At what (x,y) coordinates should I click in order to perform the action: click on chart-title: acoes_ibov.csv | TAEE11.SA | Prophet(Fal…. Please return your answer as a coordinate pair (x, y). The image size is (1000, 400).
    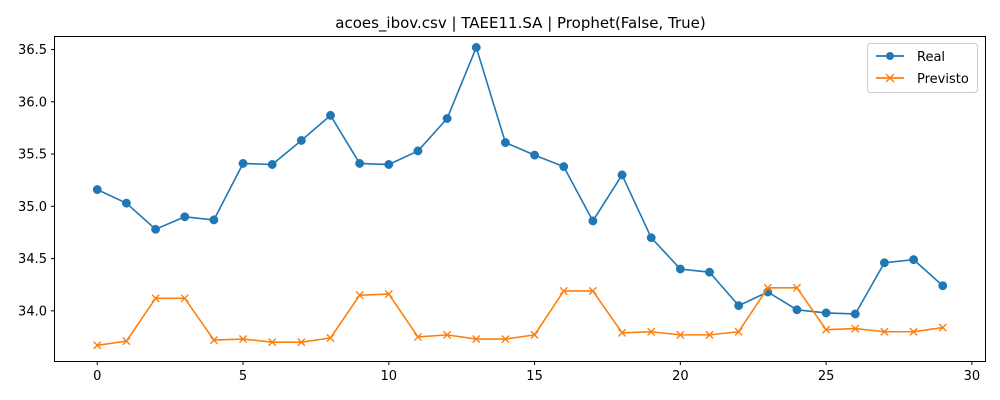
    Looking at the image, I should click on (520, 23).